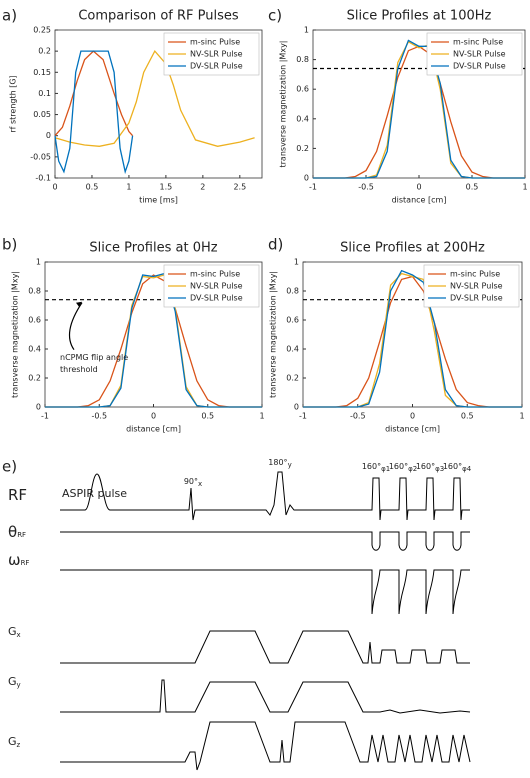 The width and height of the screenshot is (530, 778). I want to click on pulse-label: 160°φ1, so click(376, 468).